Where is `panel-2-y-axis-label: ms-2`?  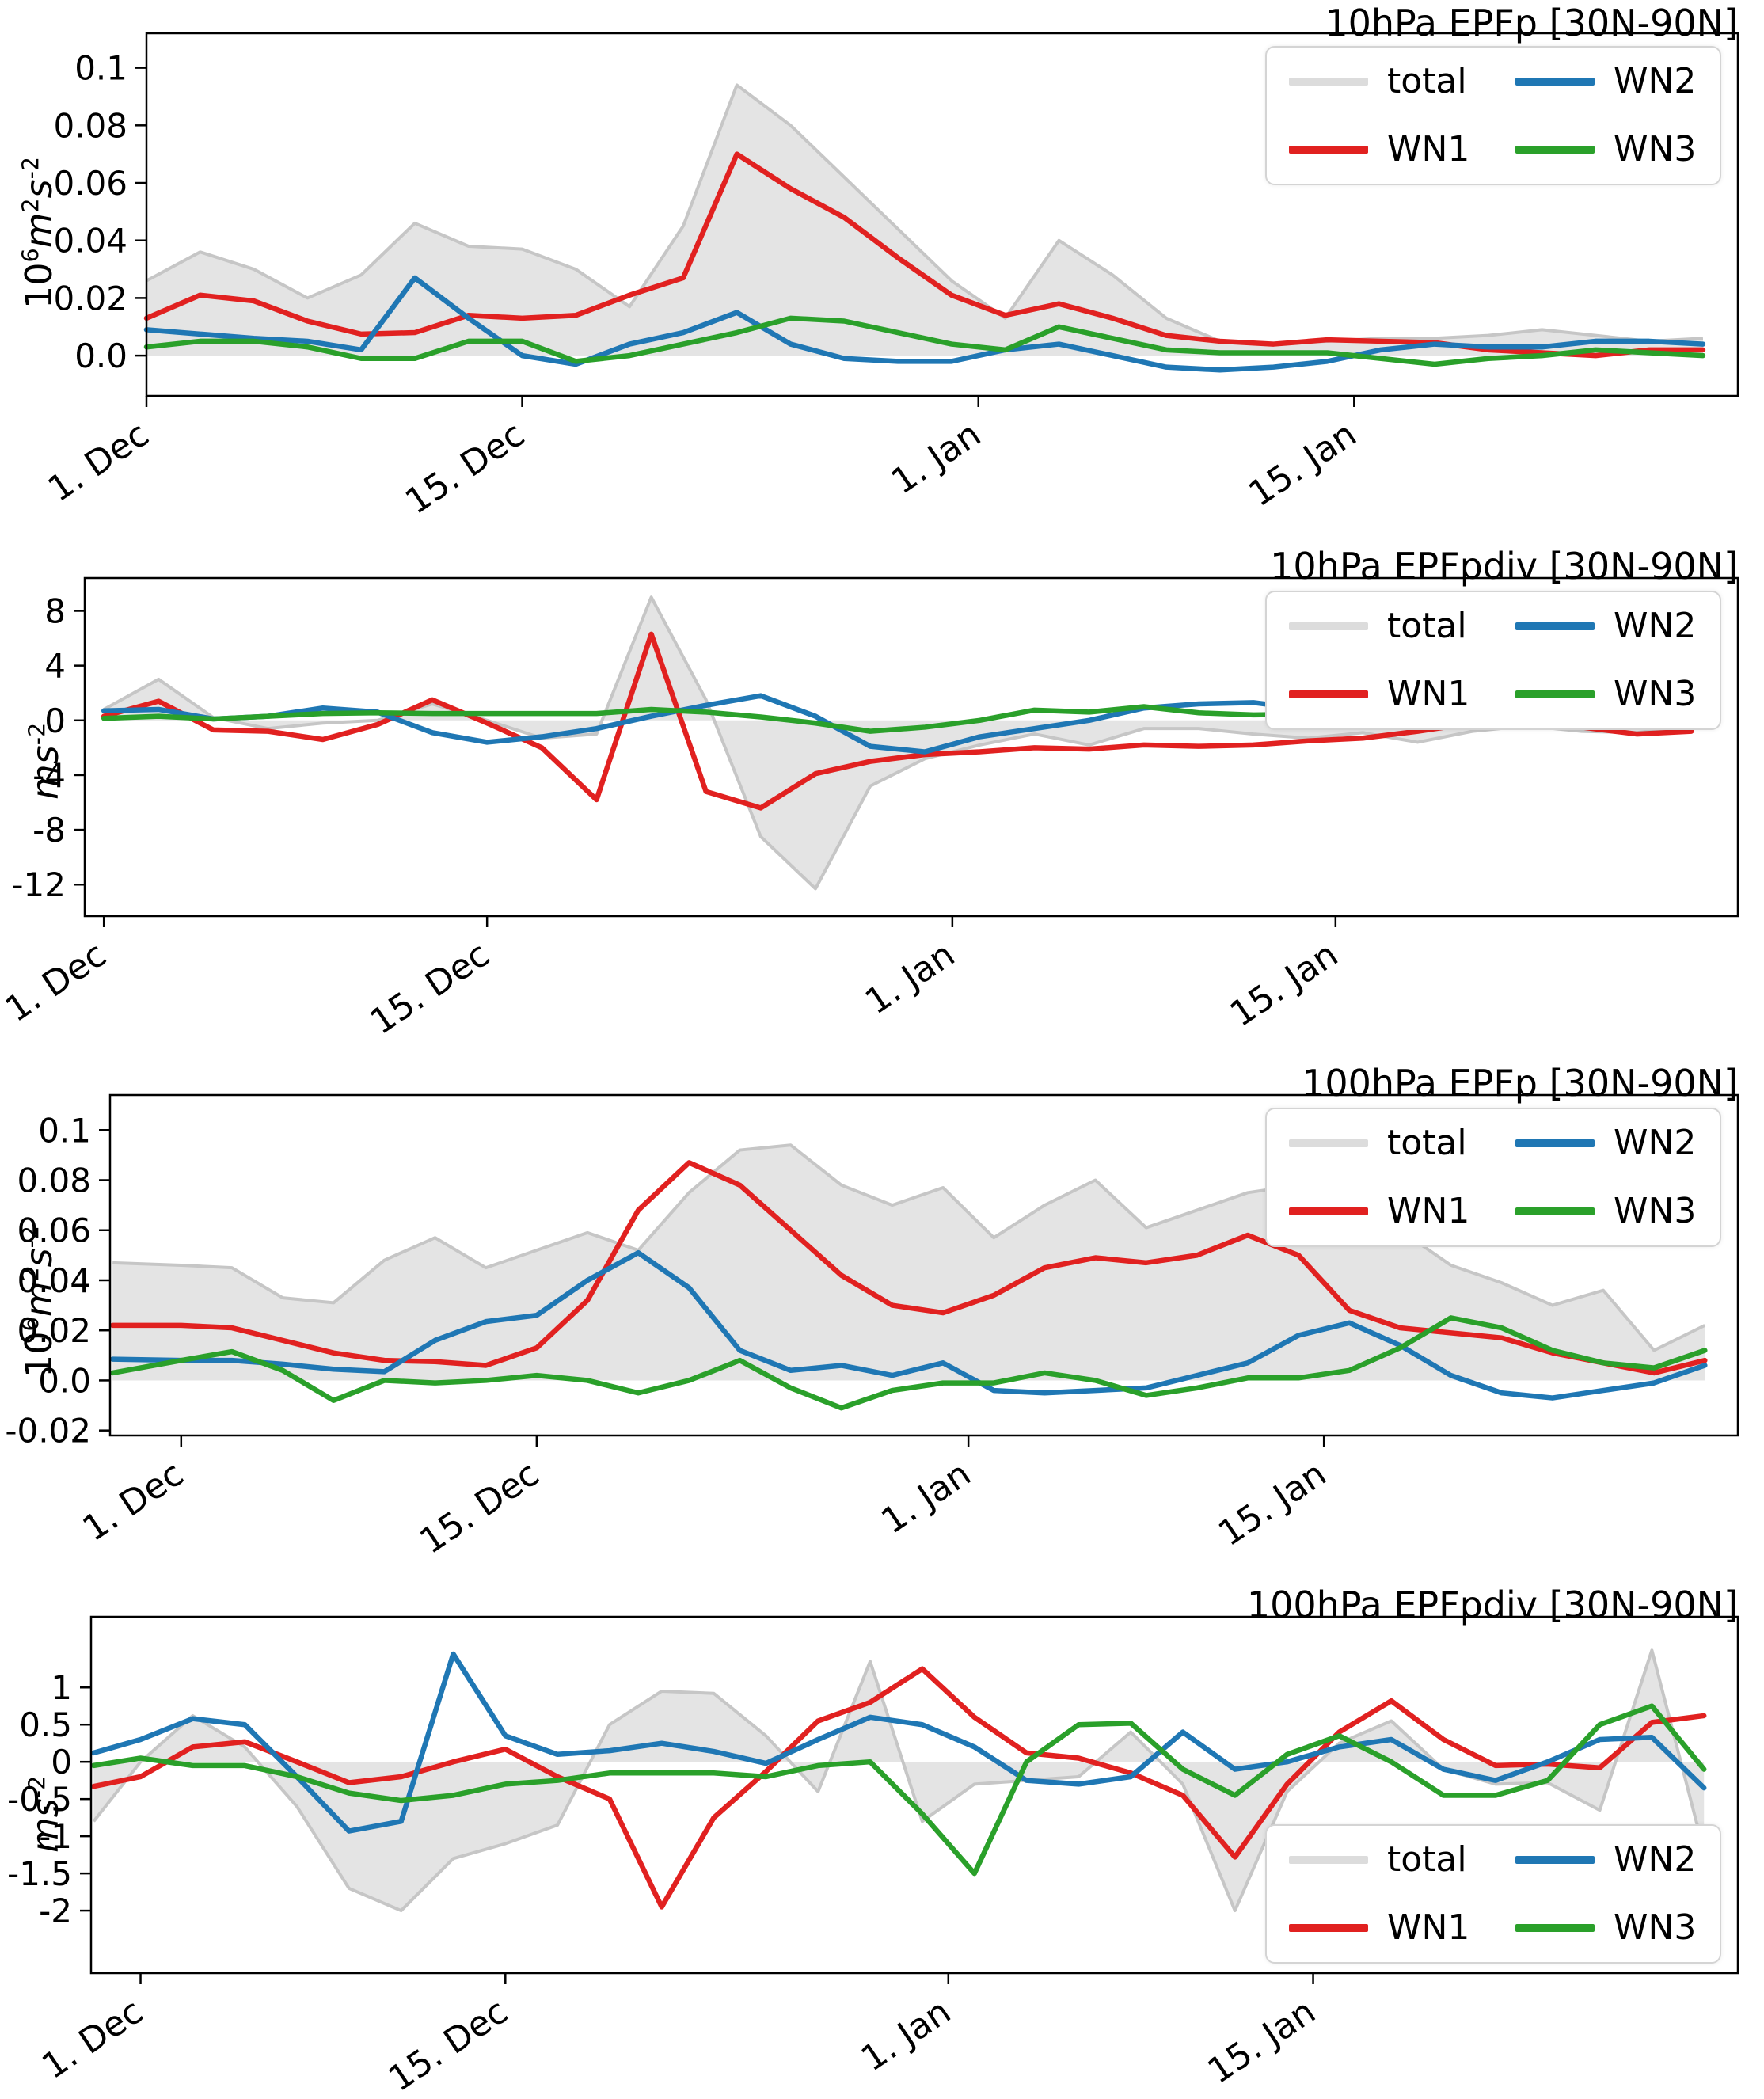 panel-2-y-axis-label: ms-2 is located at coordinates (45, 761).